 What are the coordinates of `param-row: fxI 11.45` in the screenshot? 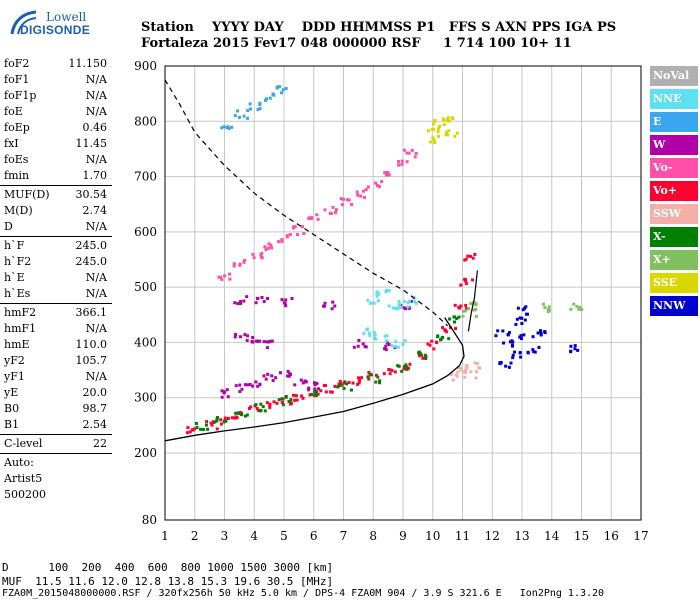 It's located at (56, 144).